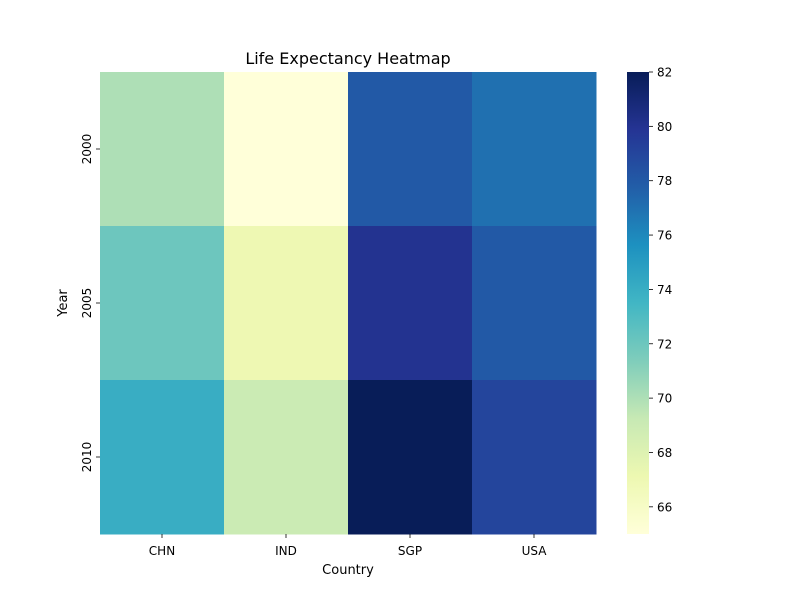  Describe the element at coordinates (664, 290) in the screenshot. I see `colorbar-tick-label: 74` at that location.